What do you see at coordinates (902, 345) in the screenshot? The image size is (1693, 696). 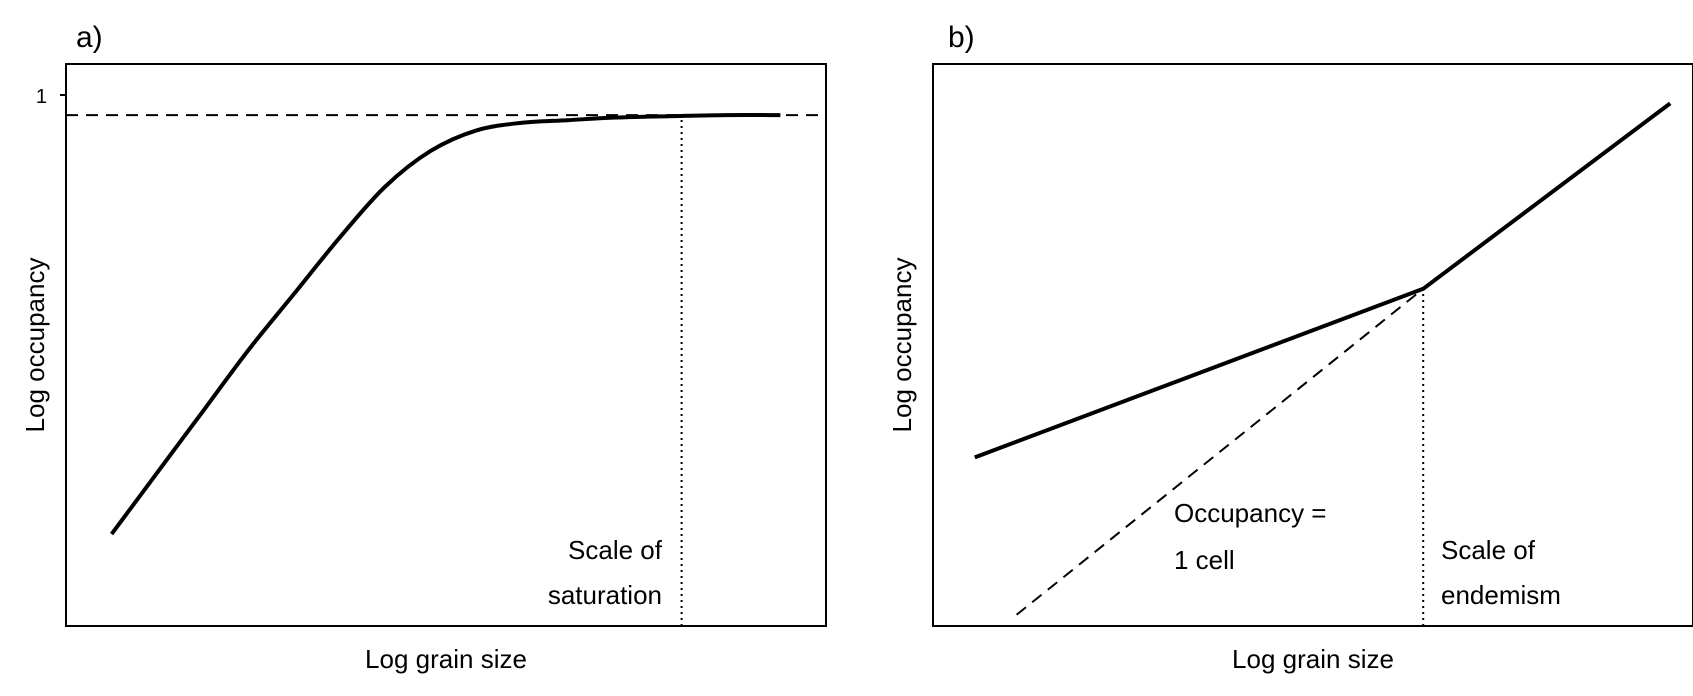 I see `panel-b-y-axis-label: Log occupancy` at bounding box center [902, 345].